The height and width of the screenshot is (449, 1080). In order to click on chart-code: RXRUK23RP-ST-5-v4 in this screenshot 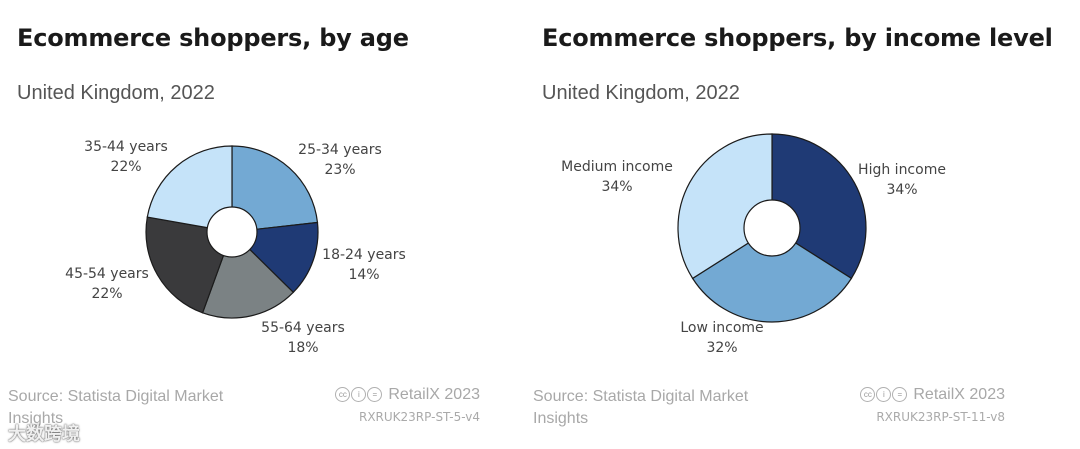, I will do `click(419, 417)`.